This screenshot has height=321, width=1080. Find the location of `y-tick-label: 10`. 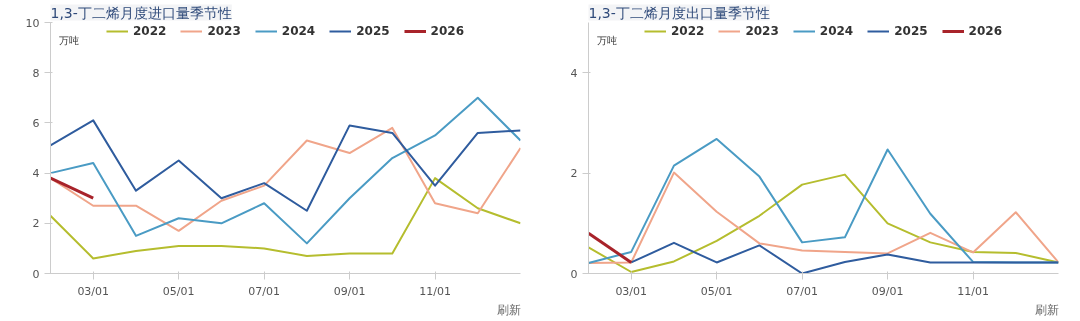

y-tick-label: 10 is located at coordinates (32, 23).